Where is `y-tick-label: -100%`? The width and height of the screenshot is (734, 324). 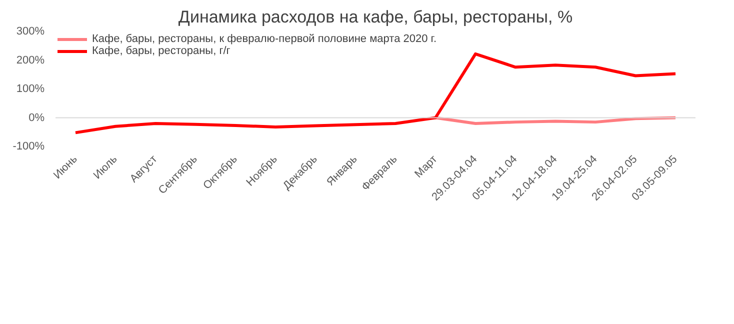
y-tick-label: -100% is located at coordinates (28, 146).